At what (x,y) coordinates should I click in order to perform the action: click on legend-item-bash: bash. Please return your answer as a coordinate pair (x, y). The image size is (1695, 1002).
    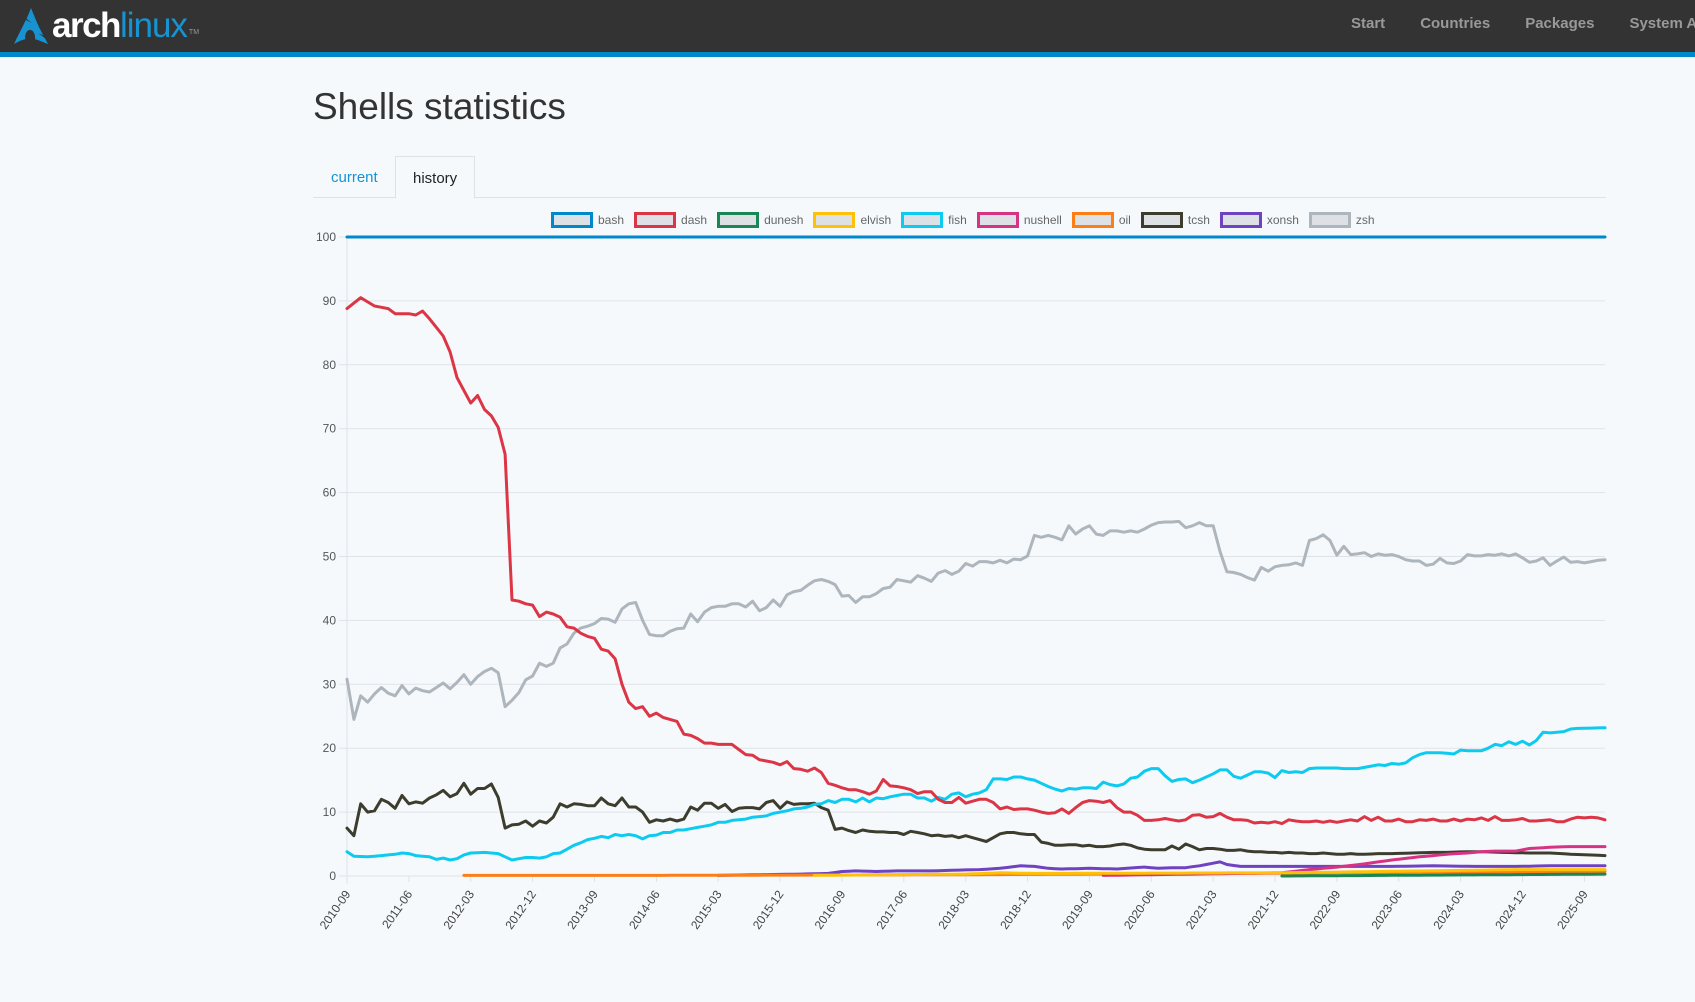
    Looking at the image, I should click on (587, 220).